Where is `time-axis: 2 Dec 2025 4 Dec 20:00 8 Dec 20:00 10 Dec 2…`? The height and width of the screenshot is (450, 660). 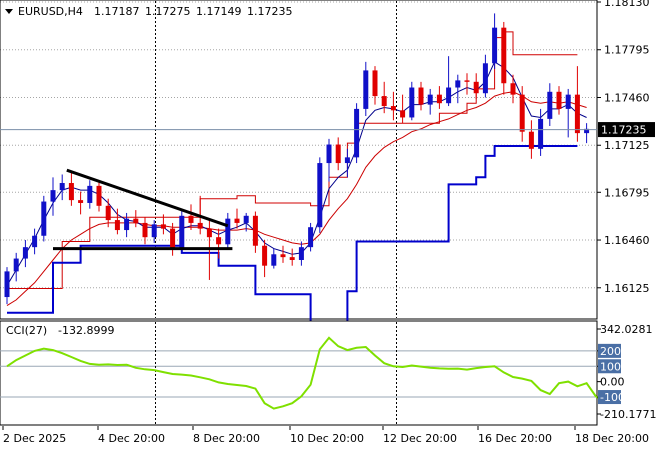 time-axis: 2 Dec 2025 4 Dec 20:00 8 Dec 20:00 10 Dec 2… is located at coordinates (325, 435).